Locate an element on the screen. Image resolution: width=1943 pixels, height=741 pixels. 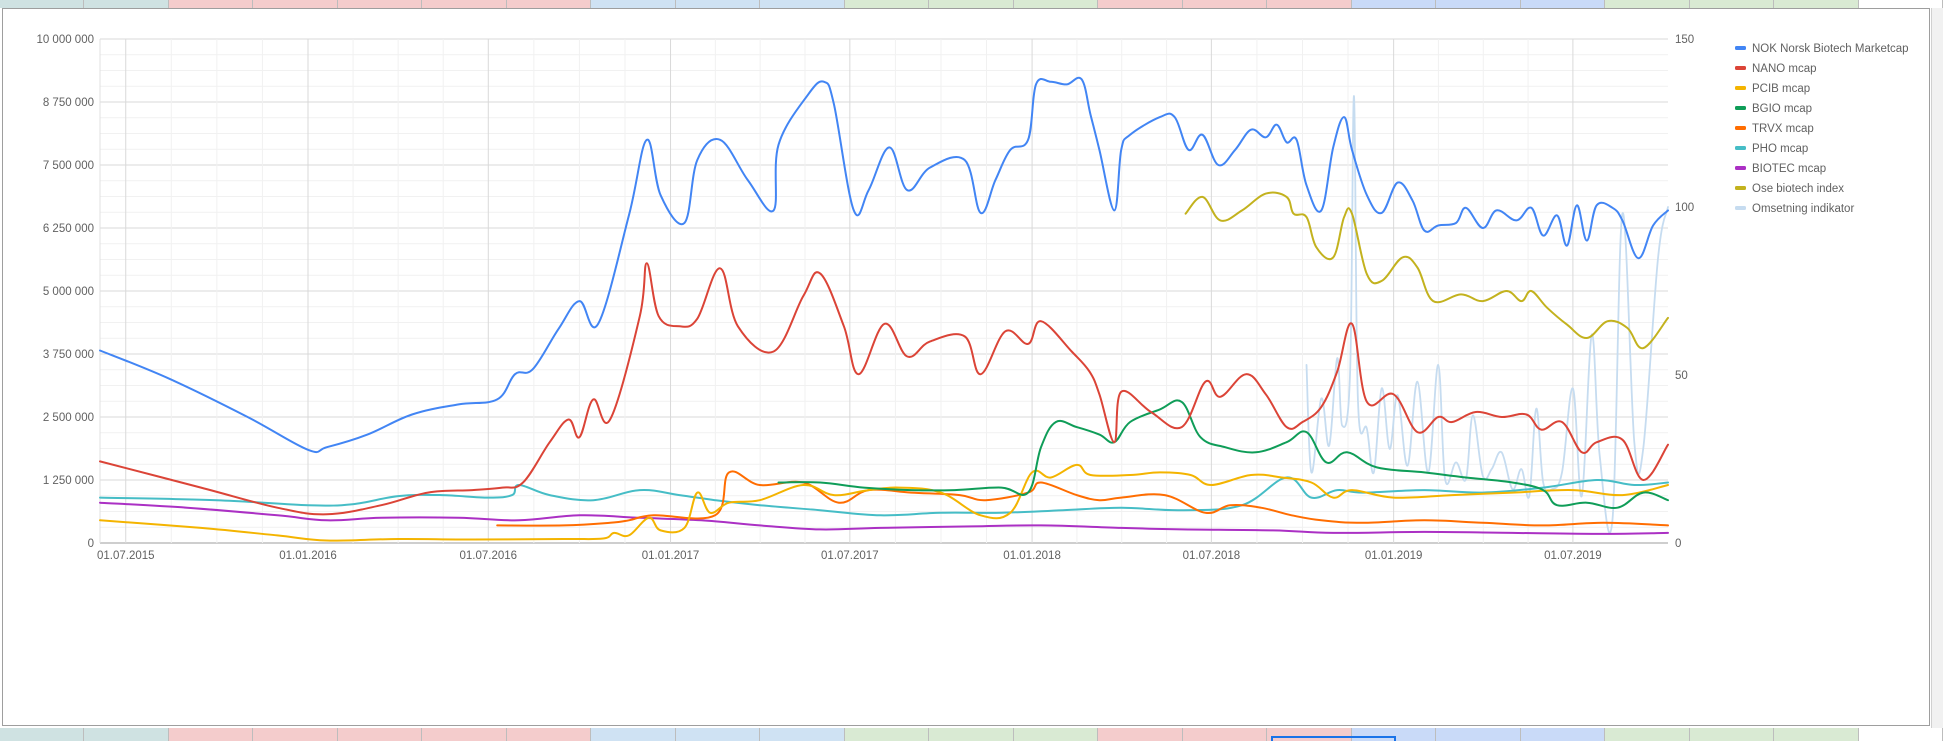
legend-swatch-bgio-mcap is located at coordinates (1740, 108).